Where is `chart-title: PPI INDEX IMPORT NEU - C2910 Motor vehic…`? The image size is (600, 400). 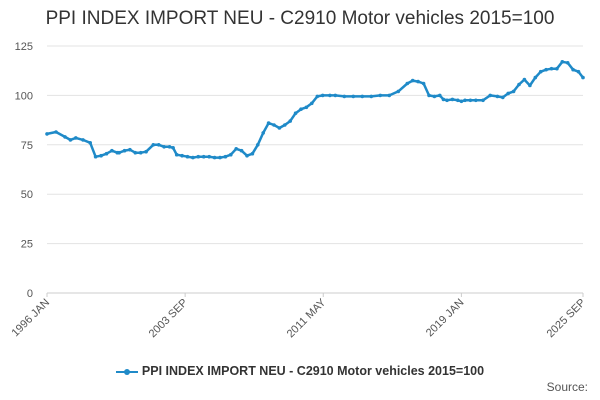
chart-title: PPI INDEX IMPORT NEU - C2910 Motor vehic… is located at coordinates (300, 18).